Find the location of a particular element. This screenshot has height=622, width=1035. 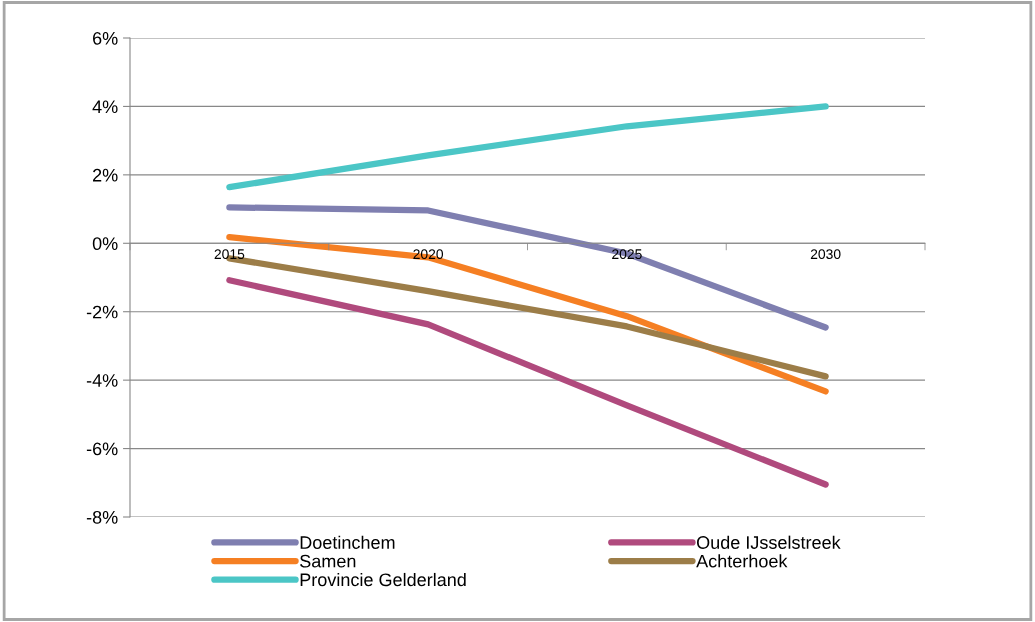

x-tick-label: 2030 is located at coordinates (825, 254).